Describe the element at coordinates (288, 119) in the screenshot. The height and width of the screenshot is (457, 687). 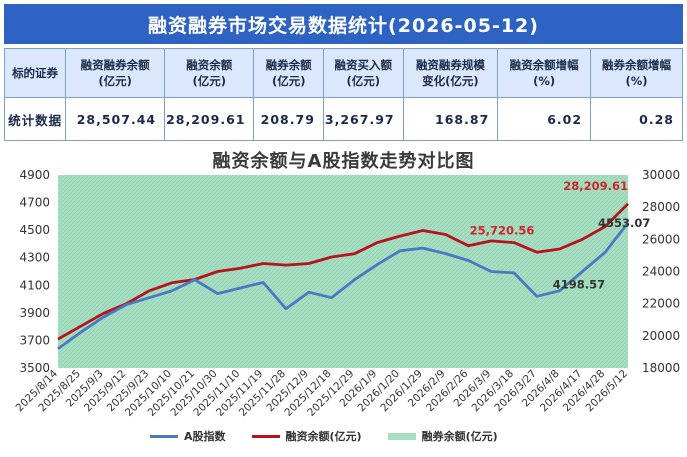
I see `value-cell: 208.79` at that location.